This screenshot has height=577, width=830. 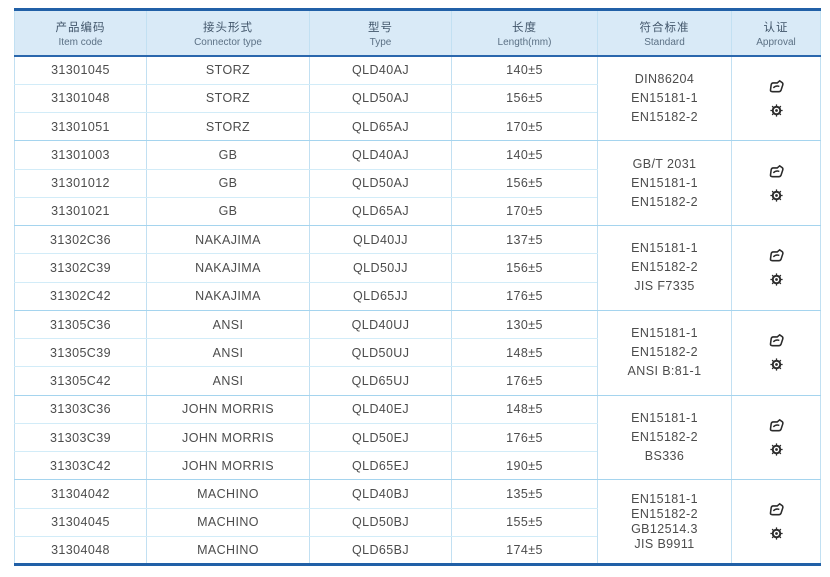 I want to click on standard-list: EN15181-1 EN15182-2 GB12514.3 JIS B9911, so click(x=664, y=522).